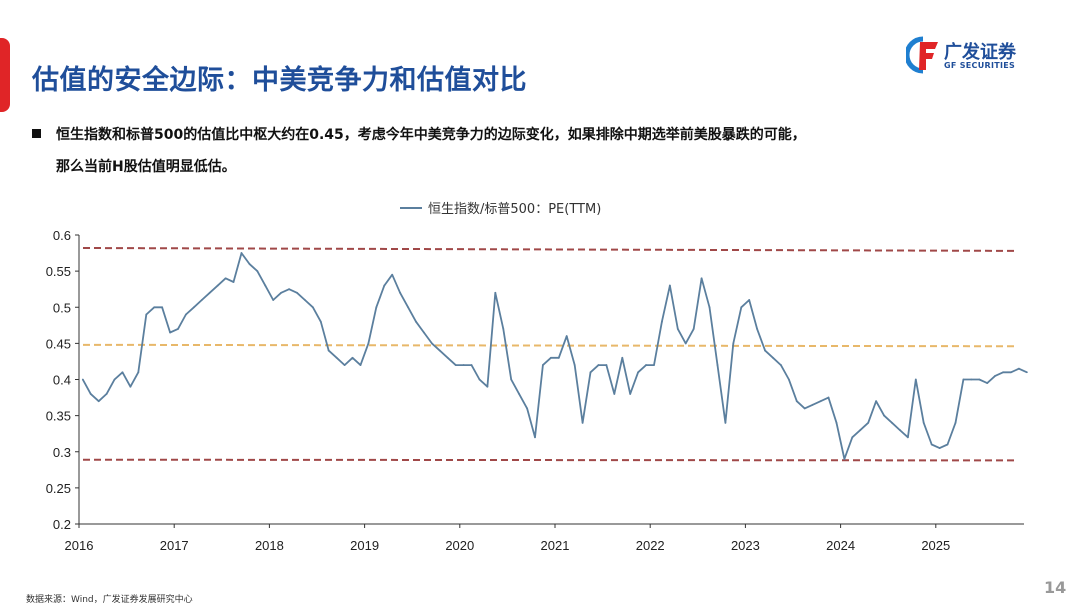 The image size is (1080, 608). What do you see at coordinates (62, 452) in the screenshot?
I see `y-tick-label: 0.3` at bounding box center [62, 452].